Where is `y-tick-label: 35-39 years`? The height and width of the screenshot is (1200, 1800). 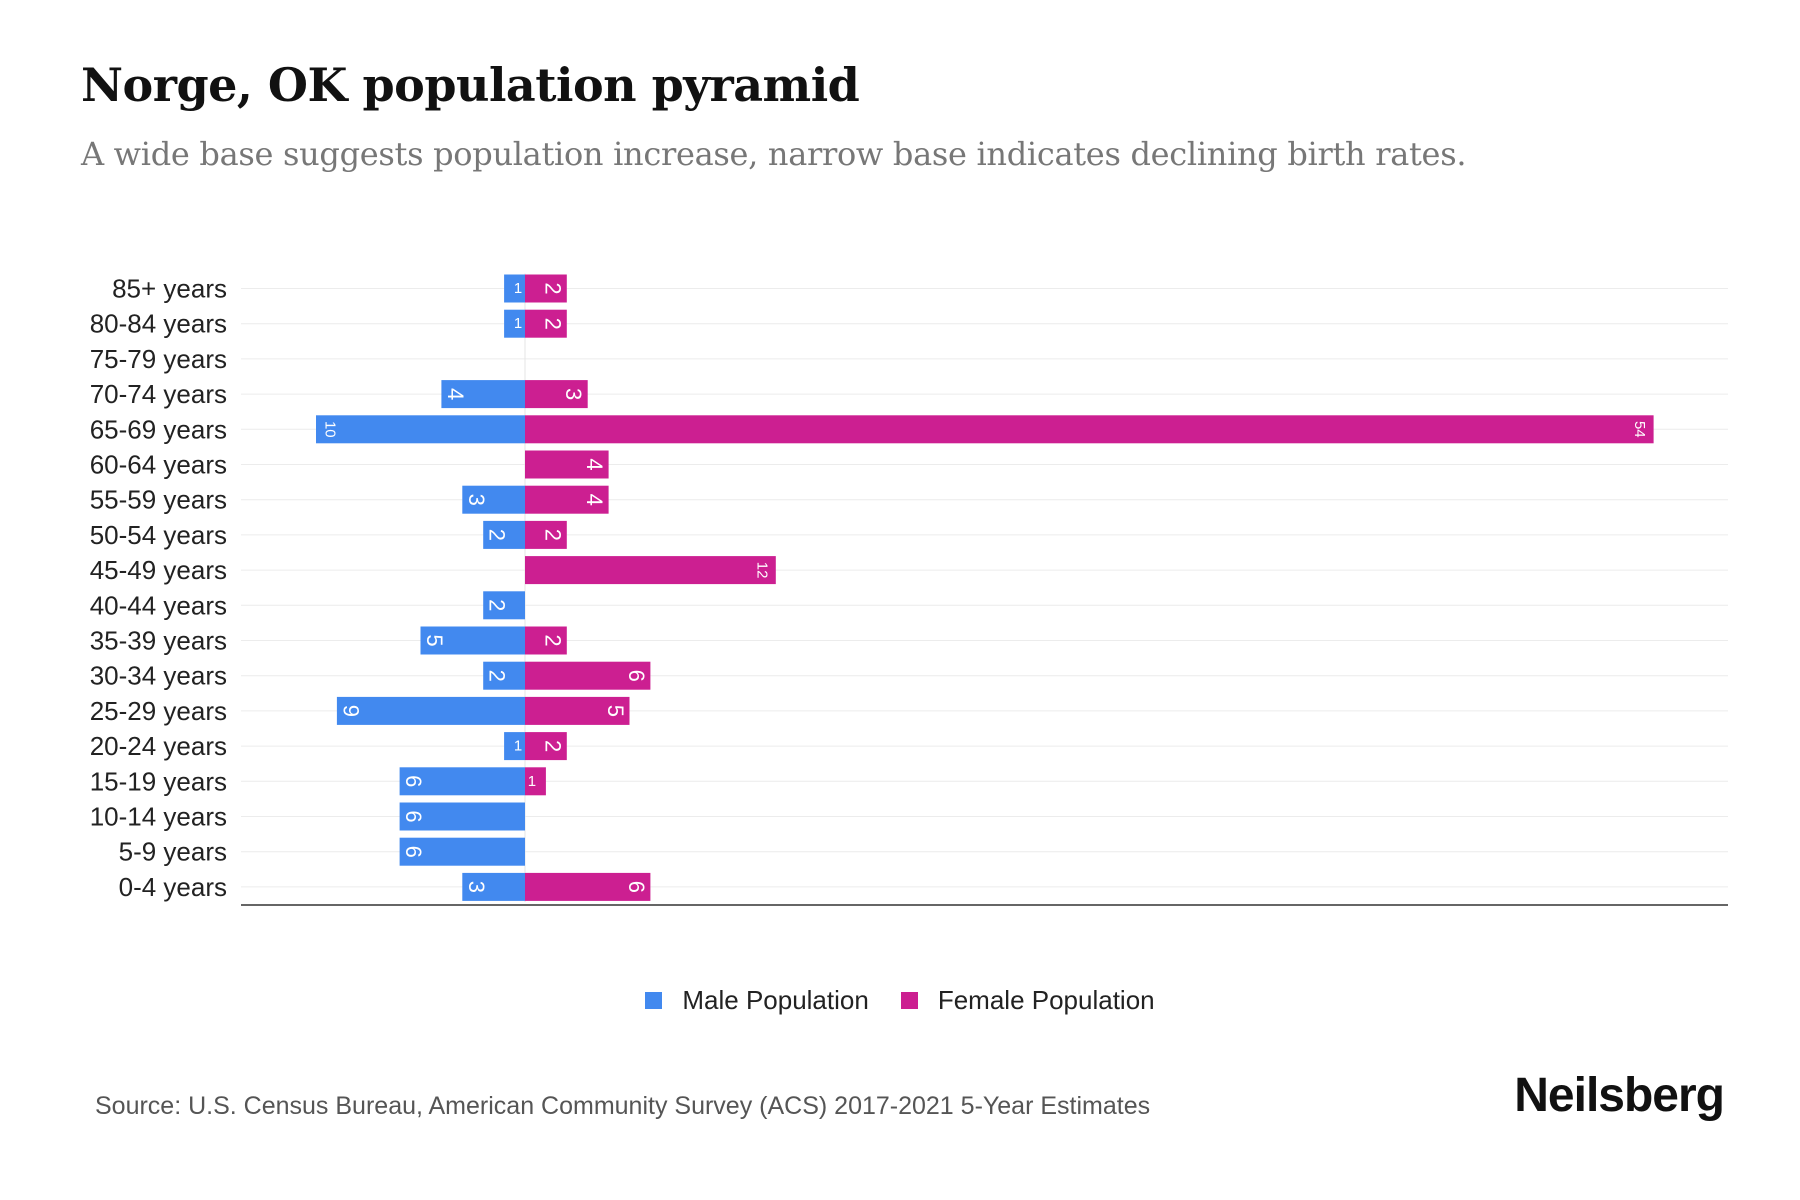 y-tick-label: 35-39 years is located at coordinates (158, 641).